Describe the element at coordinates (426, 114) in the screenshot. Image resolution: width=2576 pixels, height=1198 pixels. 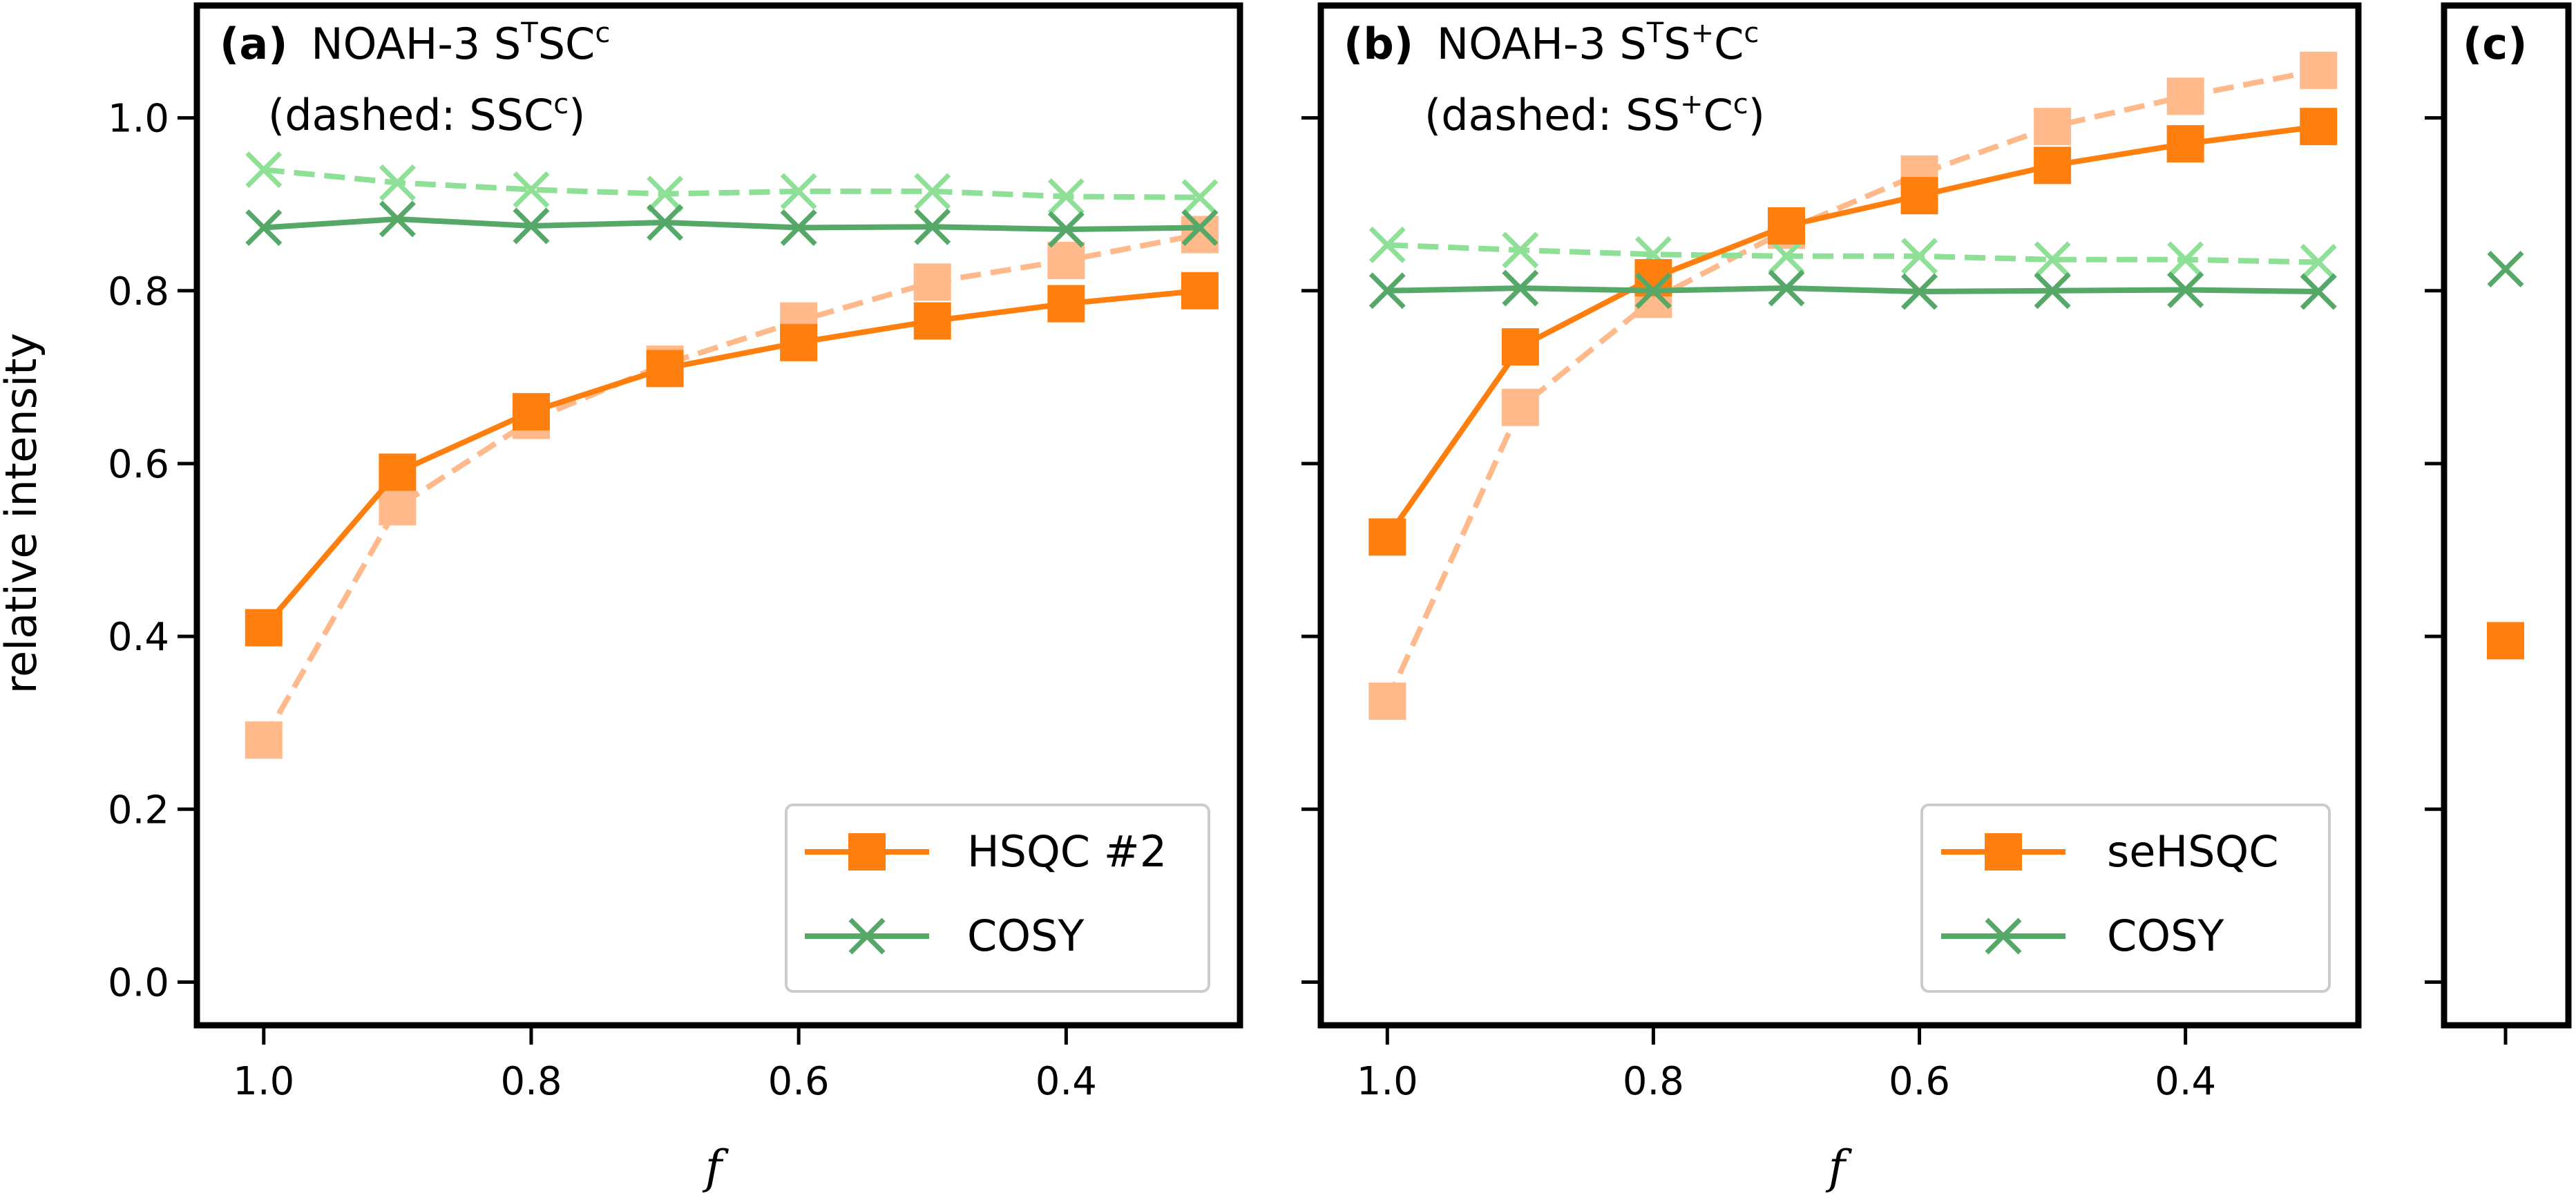
I see `panel-a-title-line2: (dashed: SSCc)` at that location.